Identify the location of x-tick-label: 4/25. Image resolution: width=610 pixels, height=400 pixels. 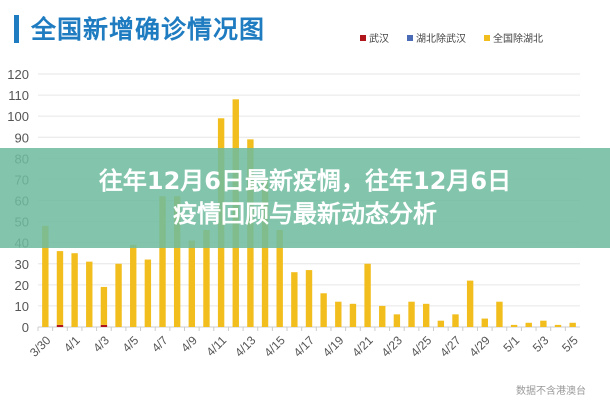
(421, 346).